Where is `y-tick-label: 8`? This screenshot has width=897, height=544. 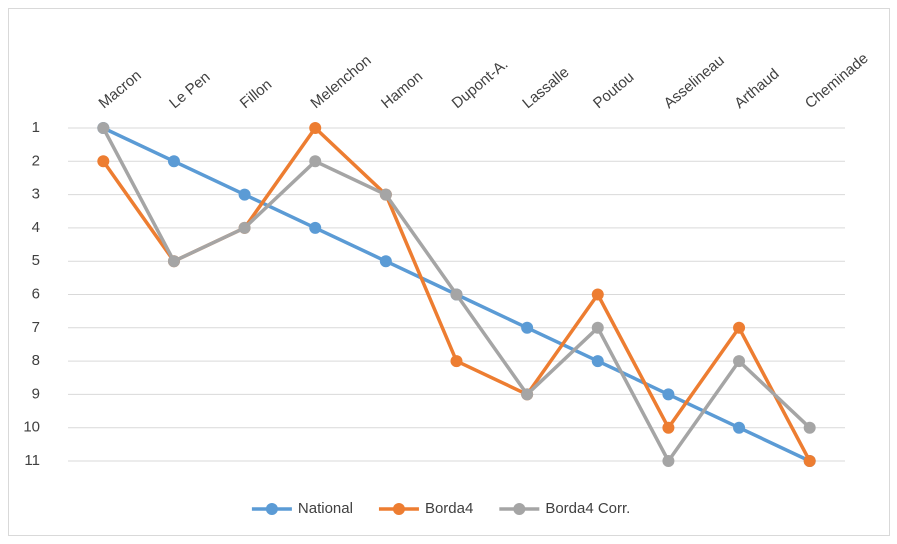
y-tick-label: 8 is located at coordinates (36, 360).